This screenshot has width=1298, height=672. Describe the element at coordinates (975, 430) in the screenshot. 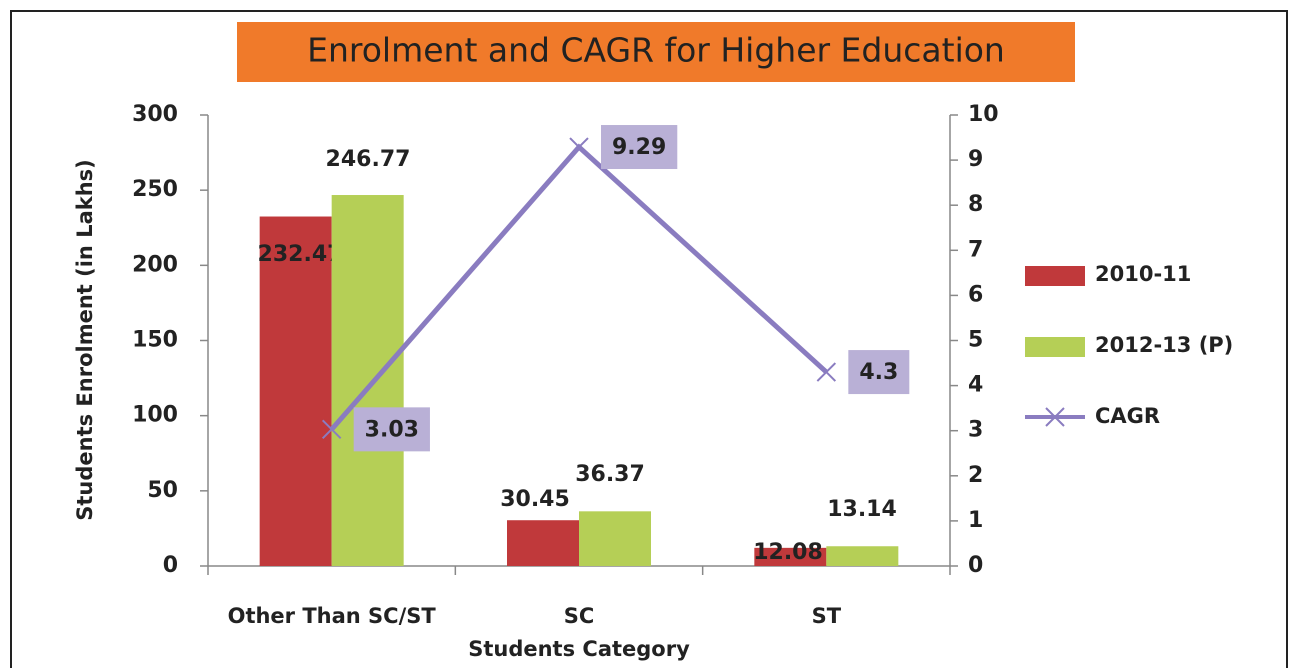

I see `y2-tick-label: 3` at that location.